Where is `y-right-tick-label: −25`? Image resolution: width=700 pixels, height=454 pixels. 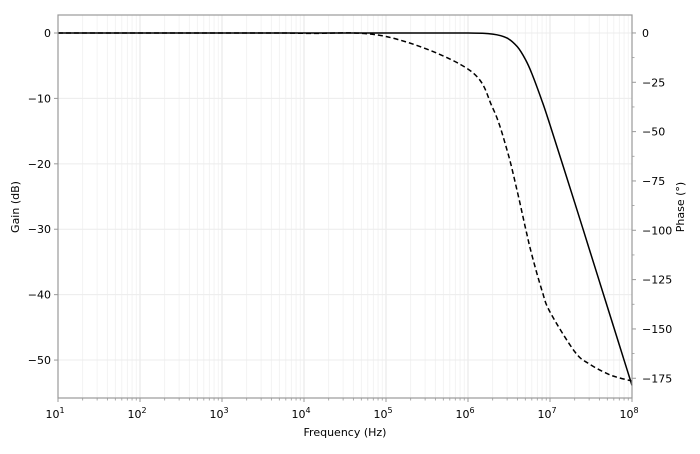 y-right-tick-label: −25 is located at coordinates (653, 82).